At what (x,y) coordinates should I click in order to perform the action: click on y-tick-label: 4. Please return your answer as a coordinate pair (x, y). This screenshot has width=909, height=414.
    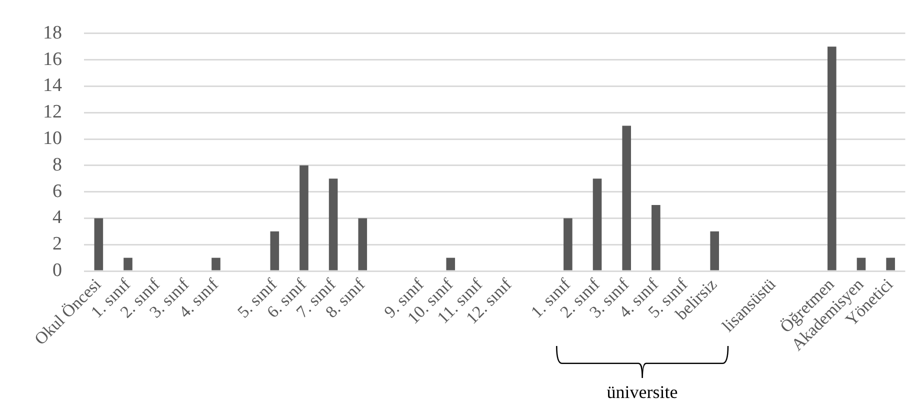
    Looking at the image, I should click on (57, 217).